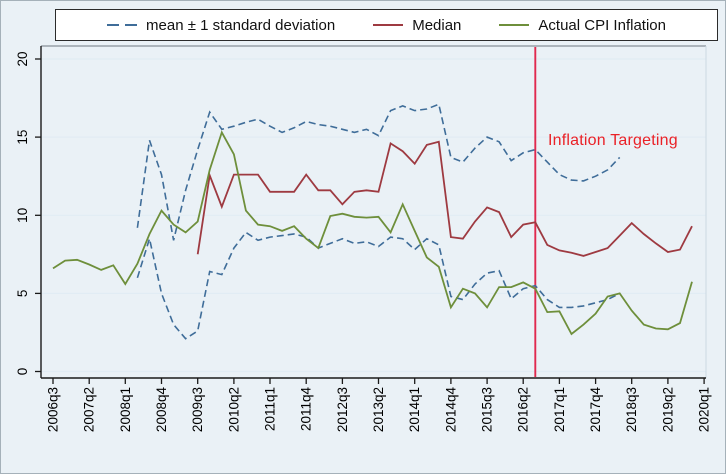  Describe the element at coordinates (414, 409) in the screenshot. I see `x-tick-label: 2014q1` at that location.